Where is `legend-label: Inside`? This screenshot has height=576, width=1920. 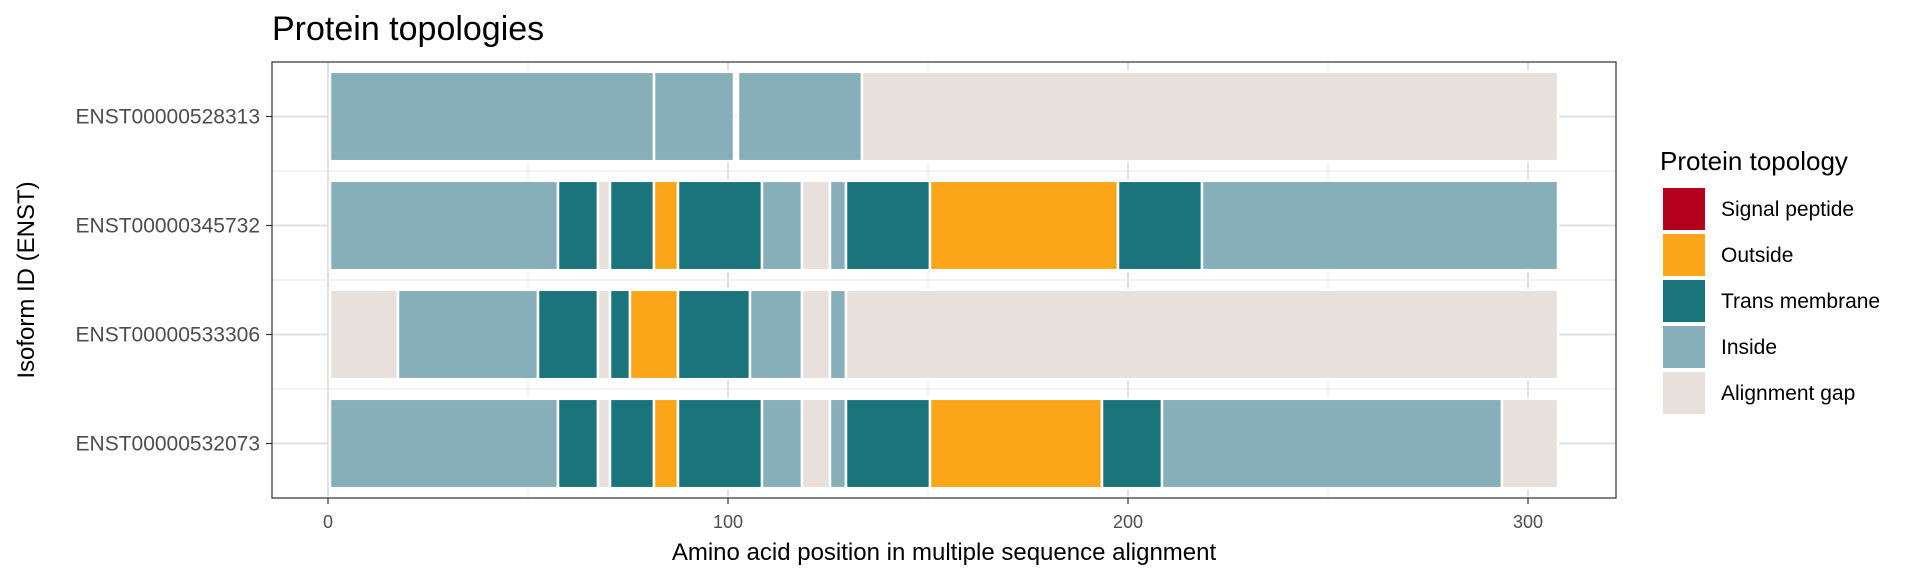
legend-label: Inside is located at coordinates (1749, 347).